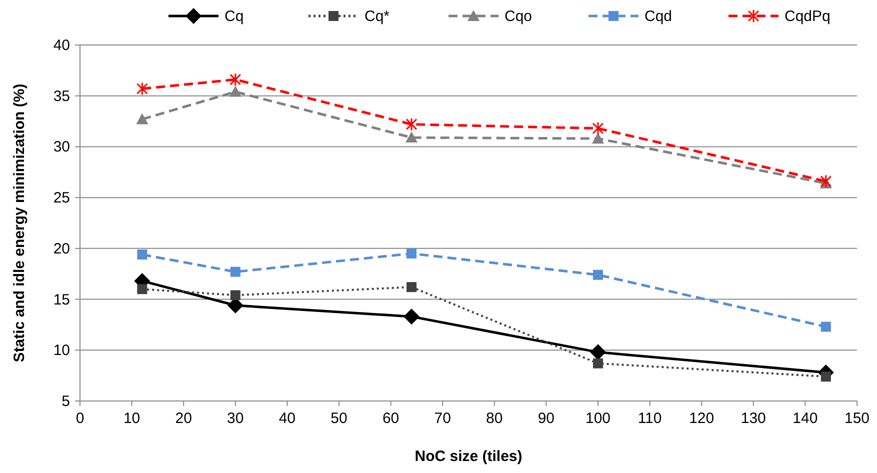 The image size is (877, 473). Describe the element at coordinates (650, 418) in the screenshot. I see `x-tick-label: 110` at that location.